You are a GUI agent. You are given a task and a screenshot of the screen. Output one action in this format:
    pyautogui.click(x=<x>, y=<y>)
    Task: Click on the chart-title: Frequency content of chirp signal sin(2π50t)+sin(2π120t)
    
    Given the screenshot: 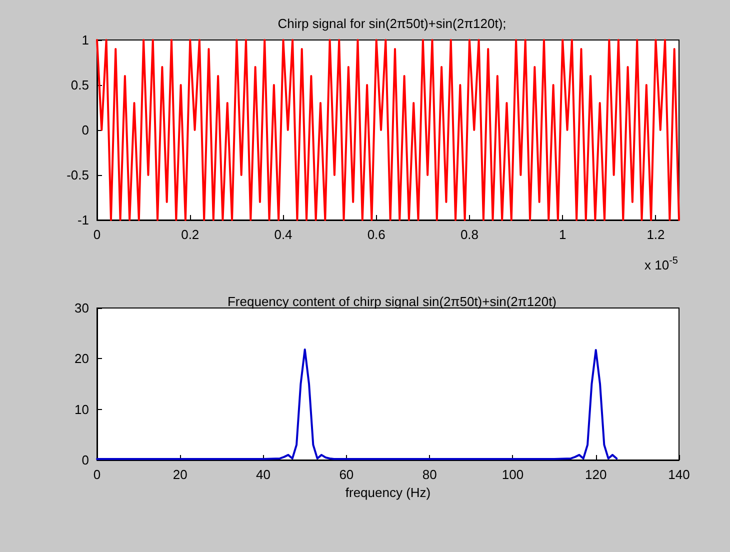 What is the action you would take?
    pyautogui.click(x=392, y=301)
    